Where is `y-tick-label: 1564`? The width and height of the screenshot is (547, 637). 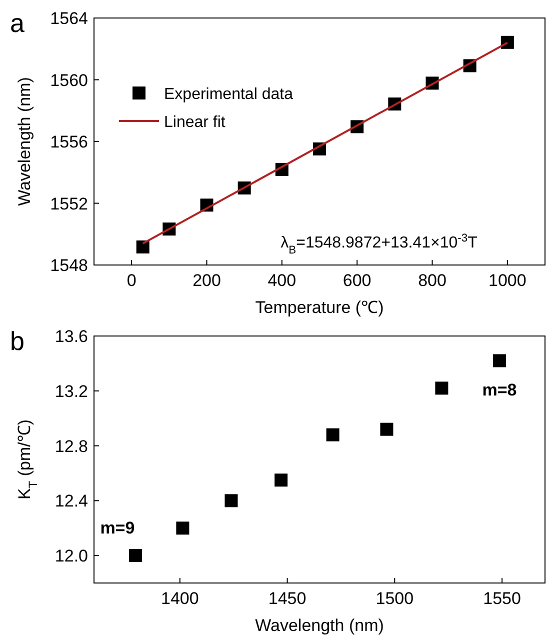
y-tick-label: 1564 is located at coordinates (69, 18).